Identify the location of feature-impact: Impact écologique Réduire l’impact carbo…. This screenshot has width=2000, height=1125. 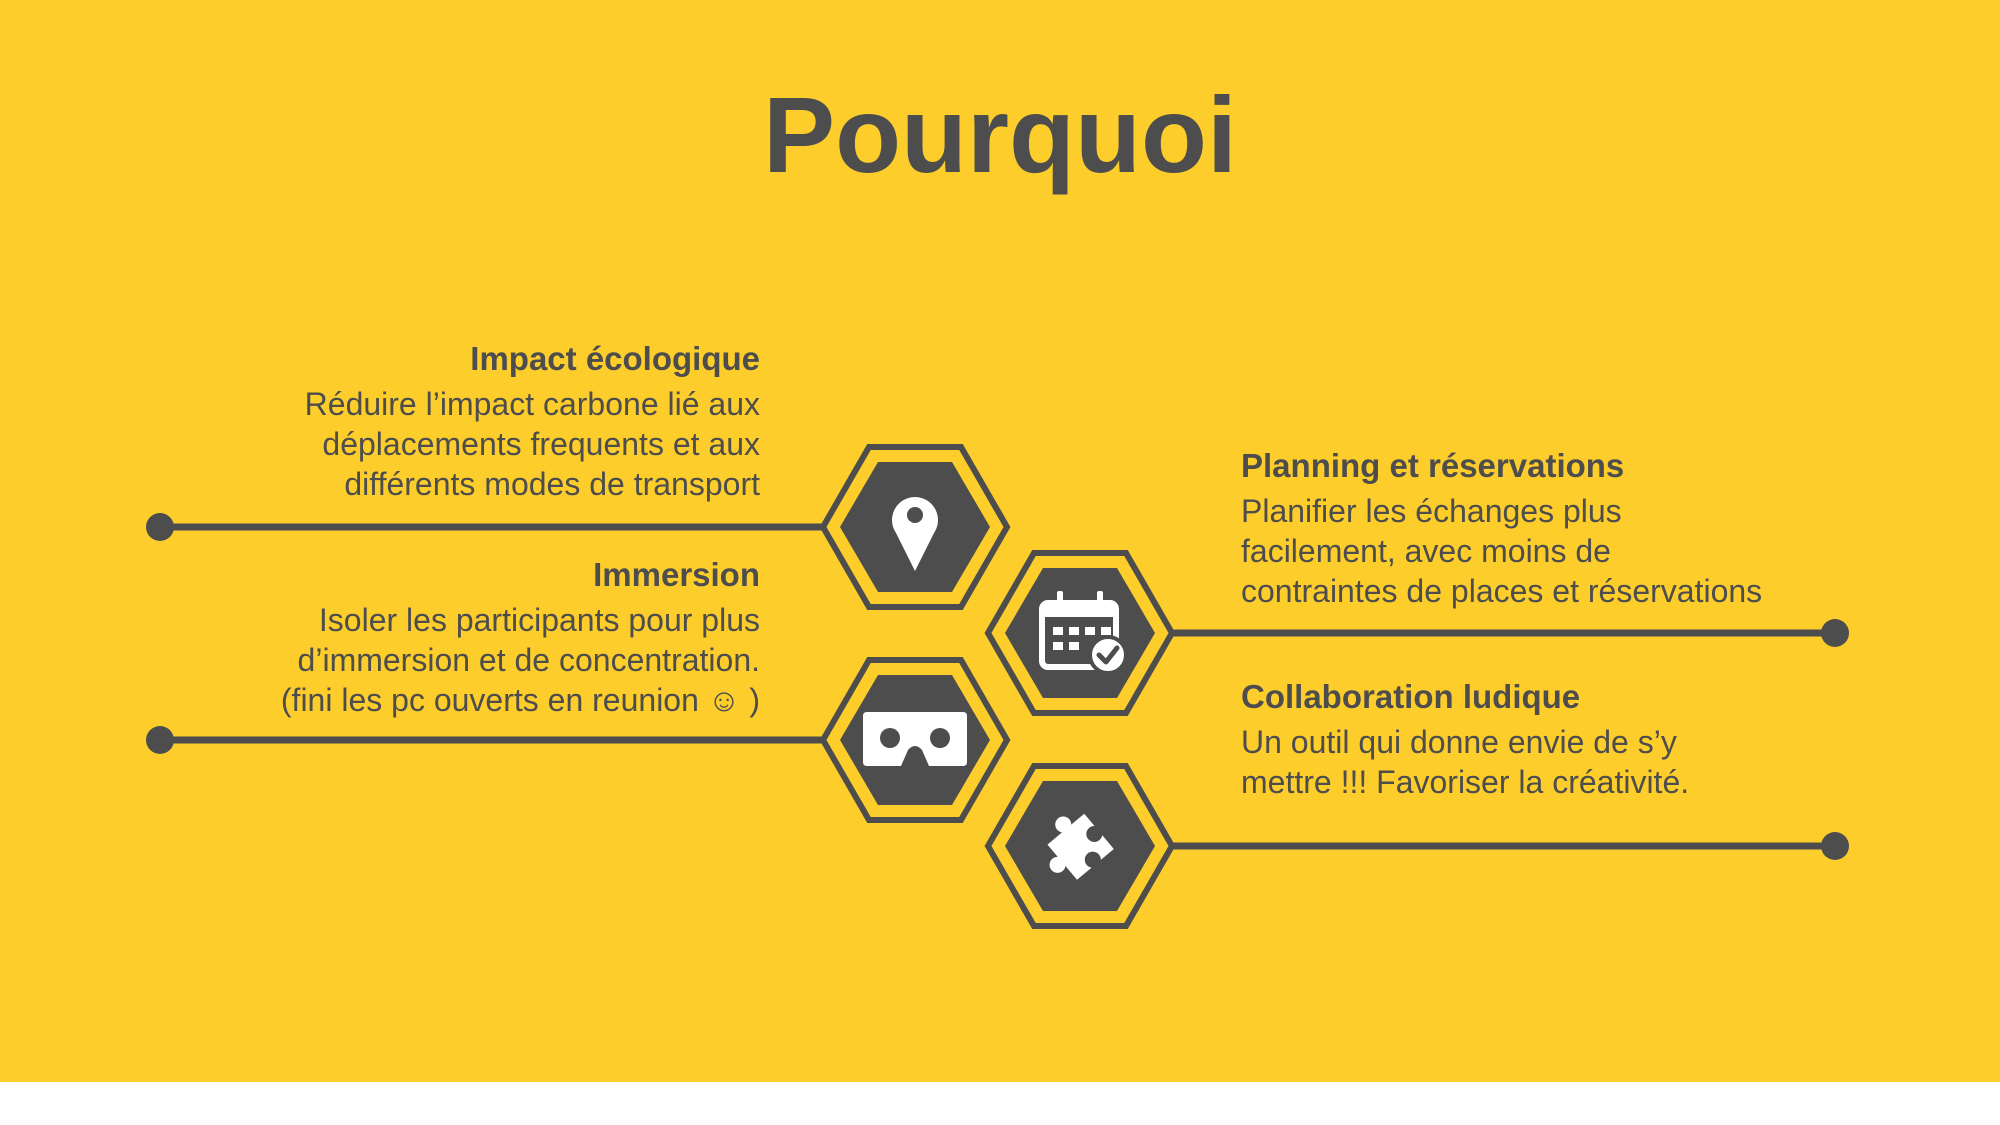
(420, 420).